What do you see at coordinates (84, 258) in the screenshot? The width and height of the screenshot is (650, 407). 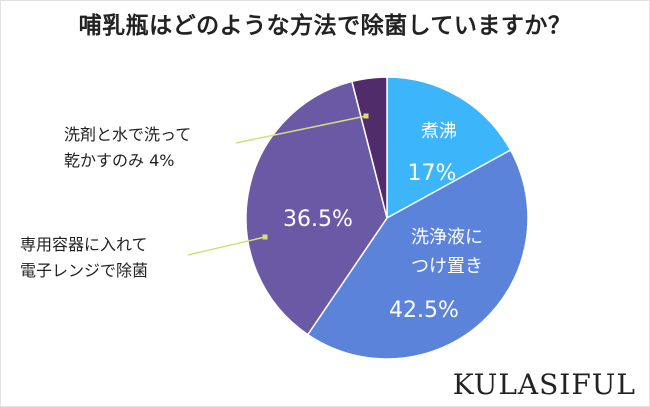 I see `label-microwave-container: 専用容器に入れて 電子レンジで除菌` at bounding box center [84, 258].